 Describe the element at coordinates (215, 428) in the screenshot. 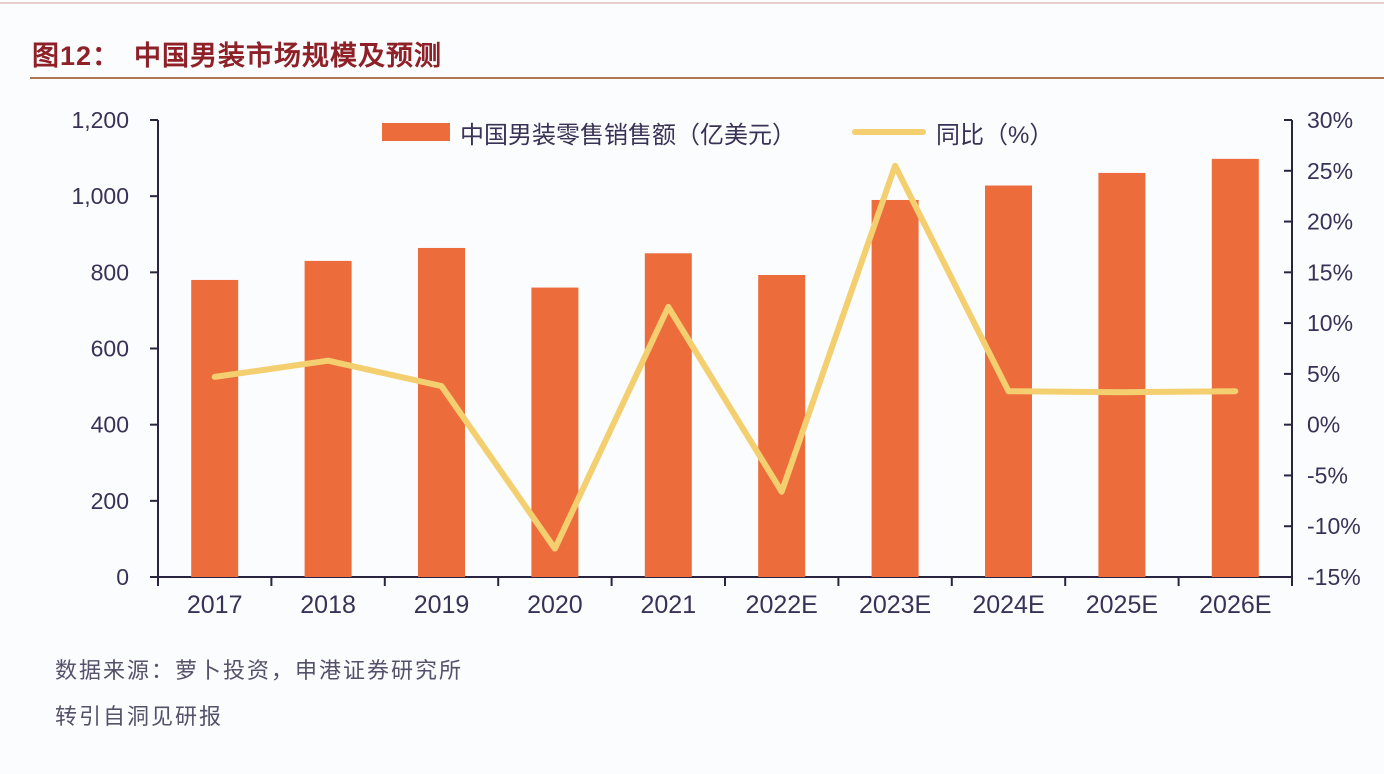

I see `bar-2017` at that location.